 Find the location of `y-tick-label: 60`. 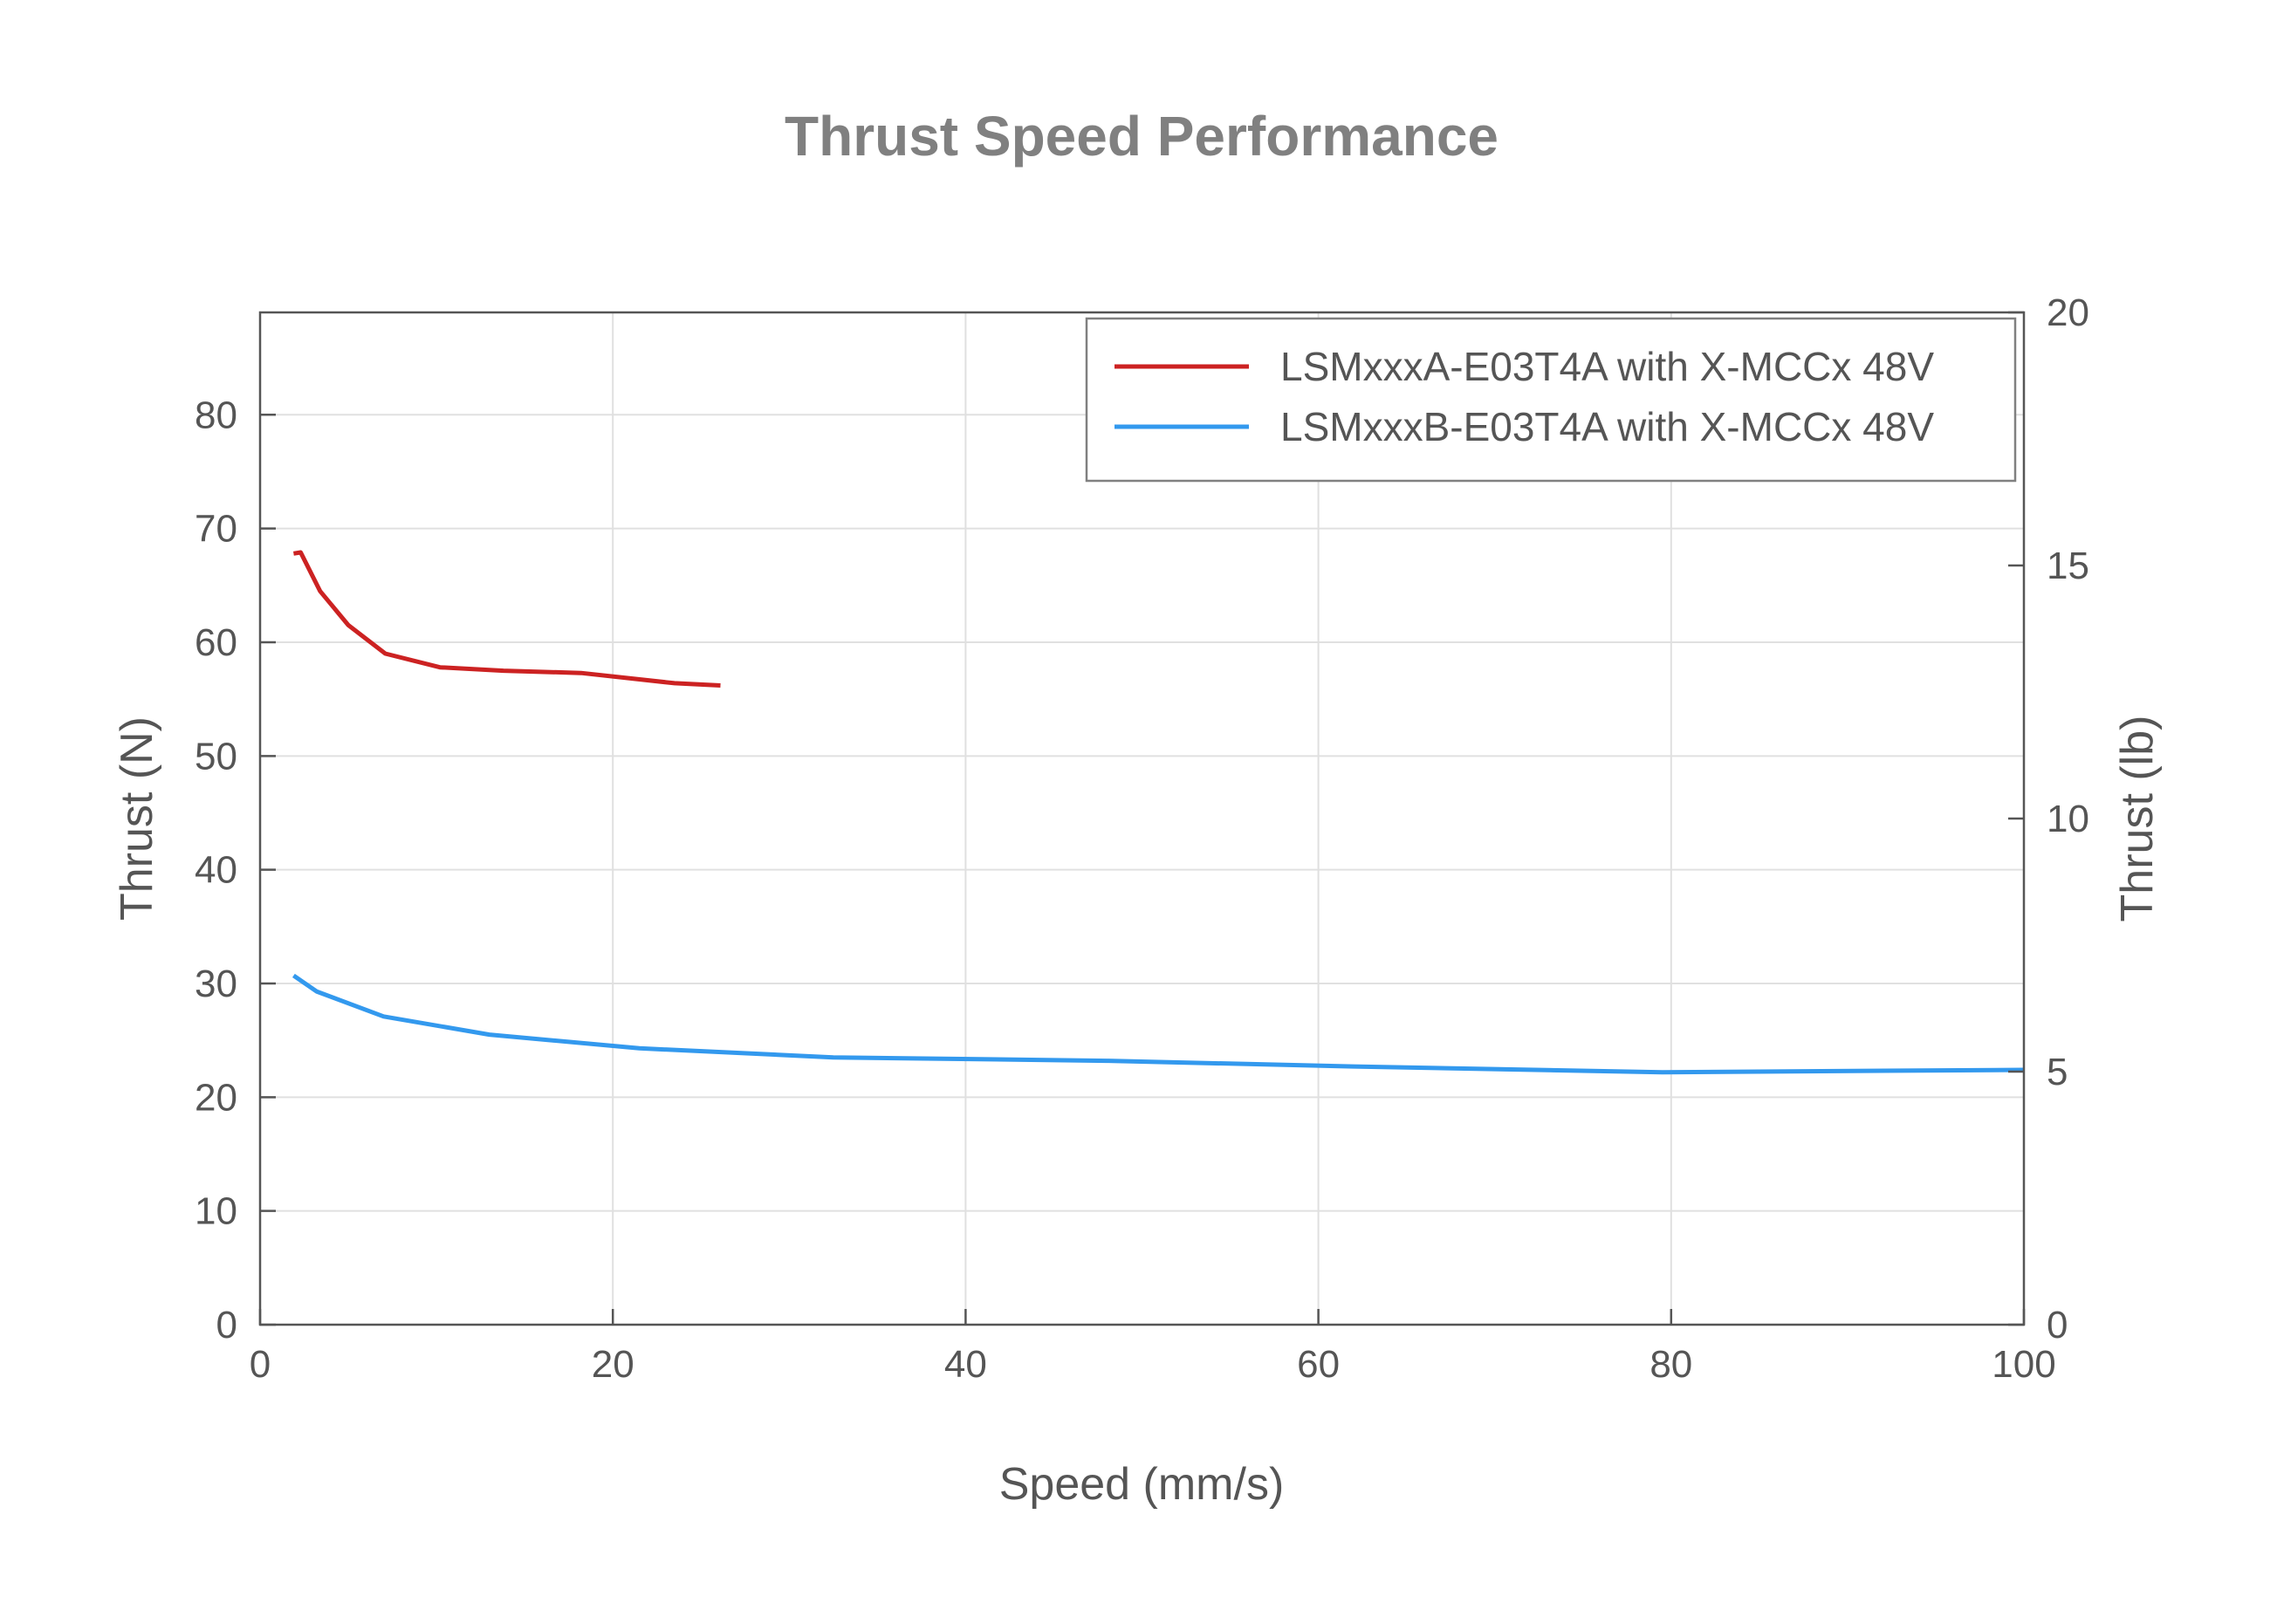

y-tick-label: 60 is located at coordinates (216, 642).